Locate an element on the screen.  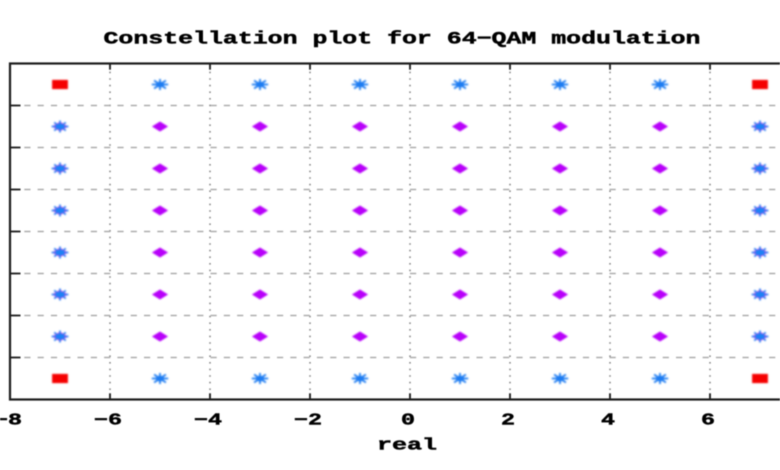
svg-text: −8 is located at coordinates (11, 419).